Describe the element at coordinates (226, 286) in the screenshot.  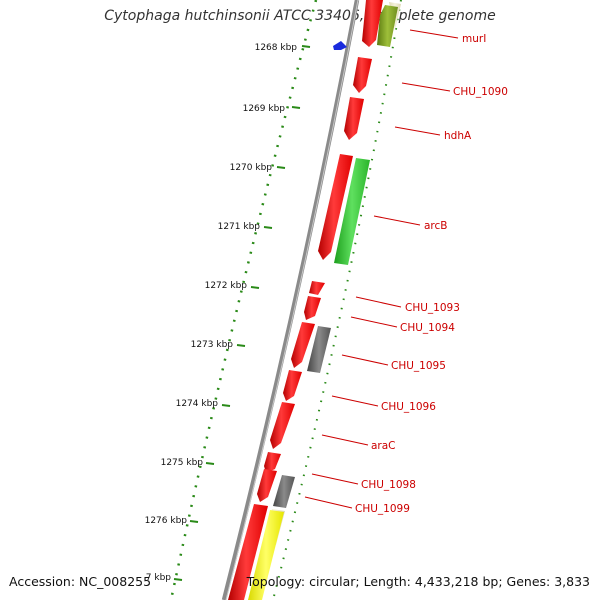
I see `scale-label: 1272 kbp` at that location.